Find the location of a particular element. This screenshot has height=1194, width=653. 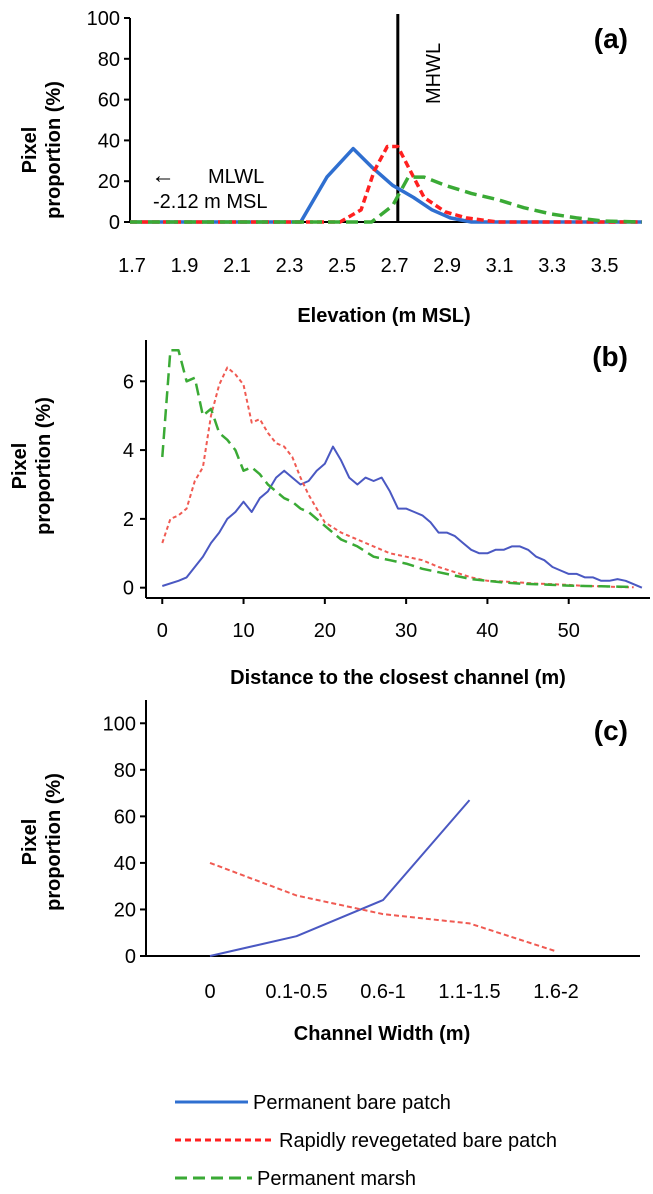

panel-b-ylabel-line1: Pixel is located at coordinates (20, 466).